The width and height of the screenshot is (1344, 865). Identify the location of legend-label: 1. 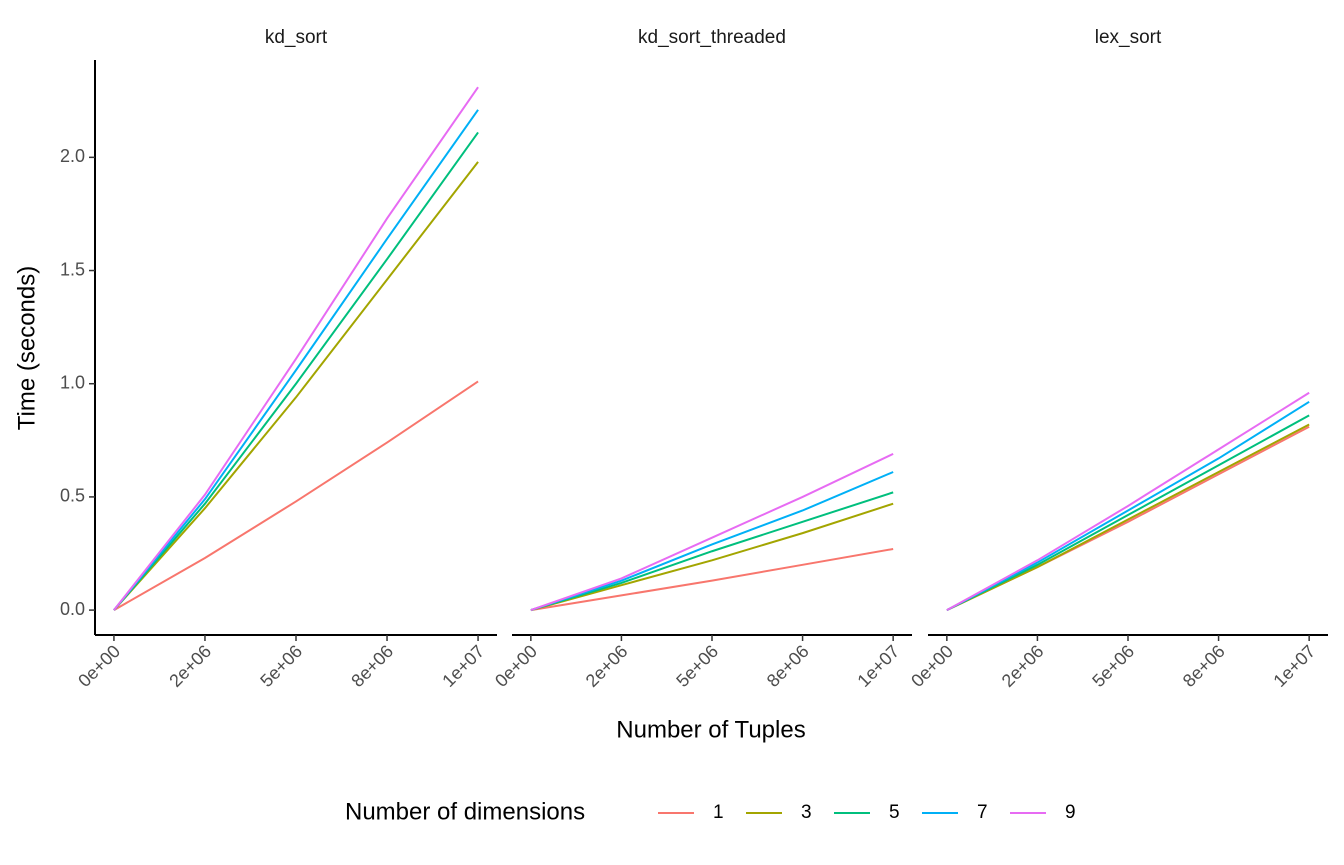
(718, 812).